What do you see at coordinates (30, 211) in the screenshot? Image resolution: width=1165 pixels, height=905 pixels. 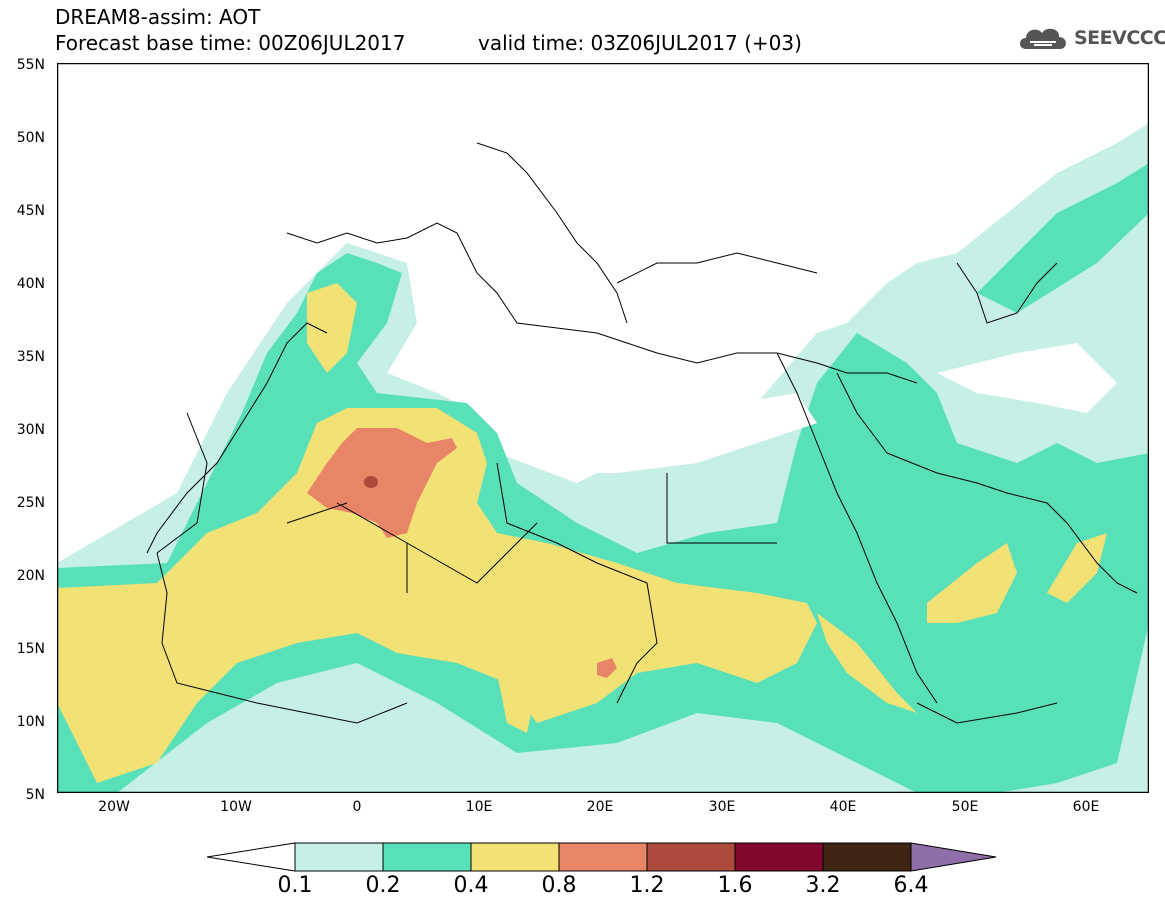 I see `y-tick-45n: 45N` at bounding box center [30, 211].